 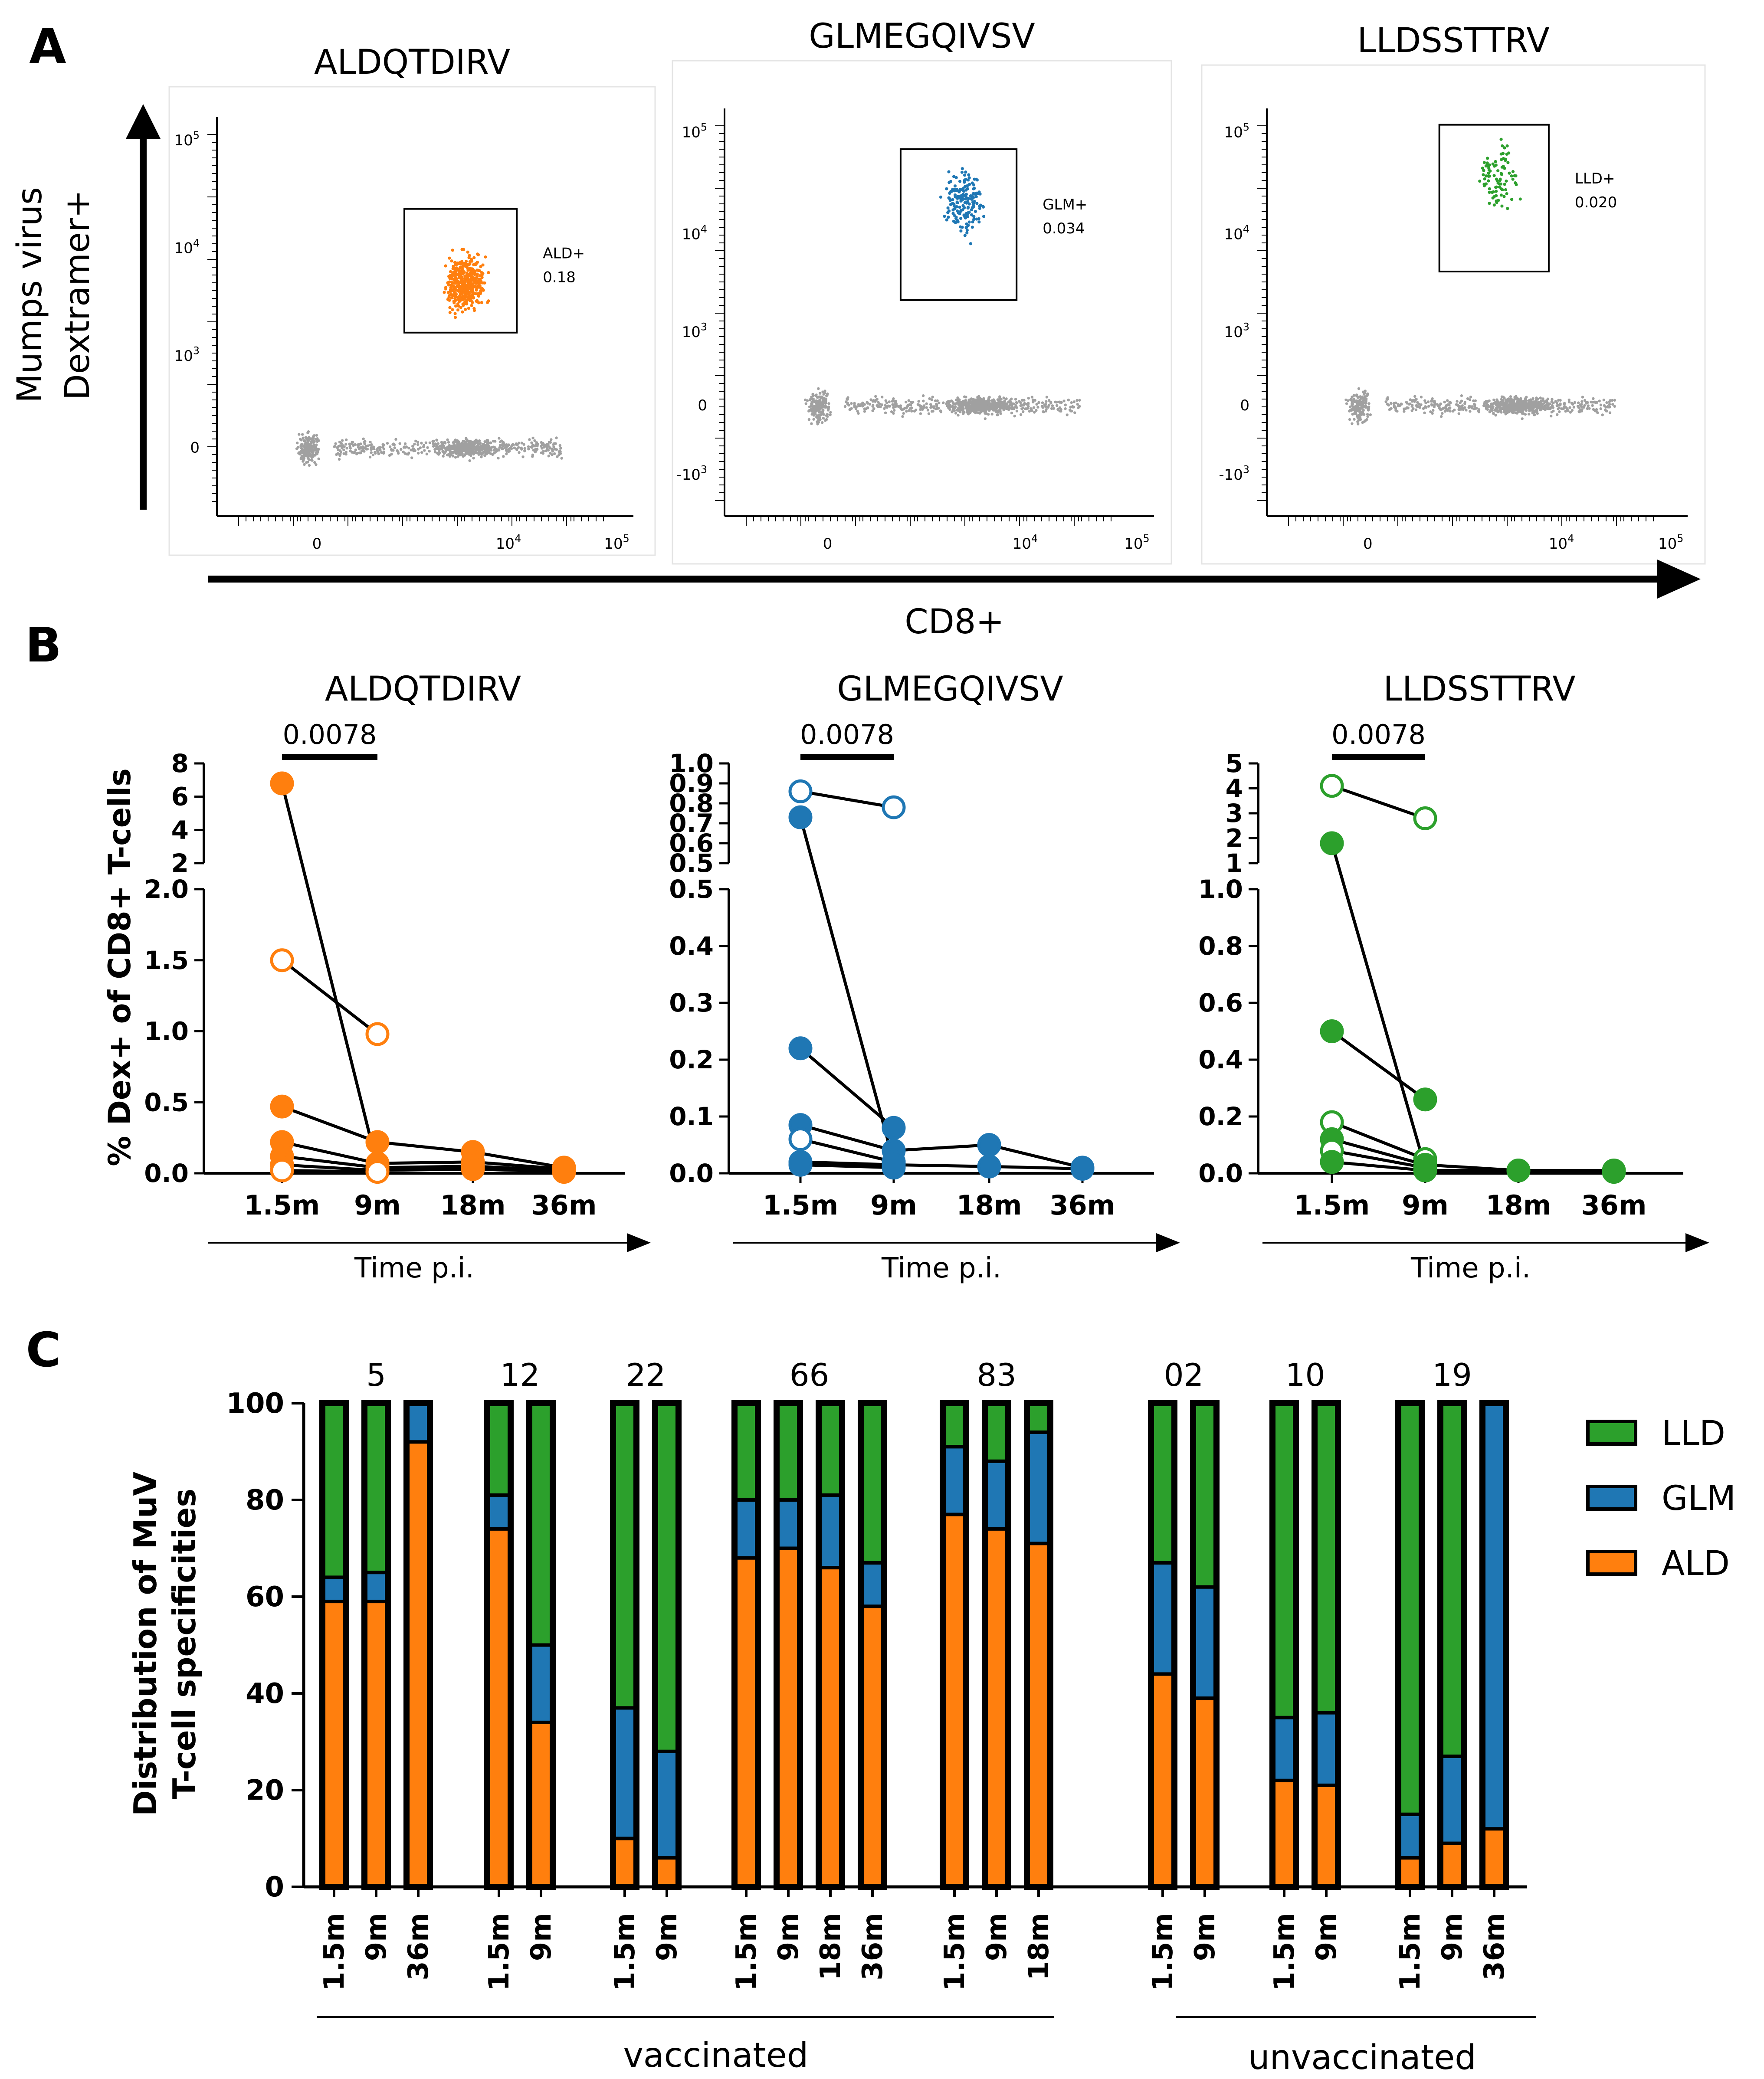 What do you see at coordinates (1611, 1498) in the screenshot?
I see `legend-swatch-glm` at bounding box center [1611, 1498].